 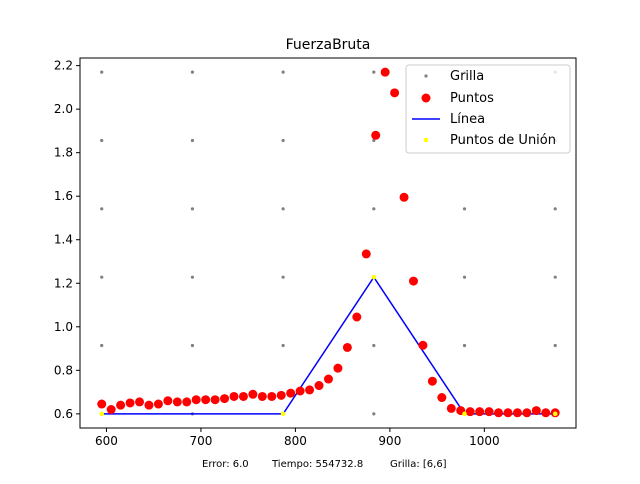 What do you see at coordinates (200, 441) in the screenshot?
I see `x-tick-label: 700` at bounding box center [200, 441].